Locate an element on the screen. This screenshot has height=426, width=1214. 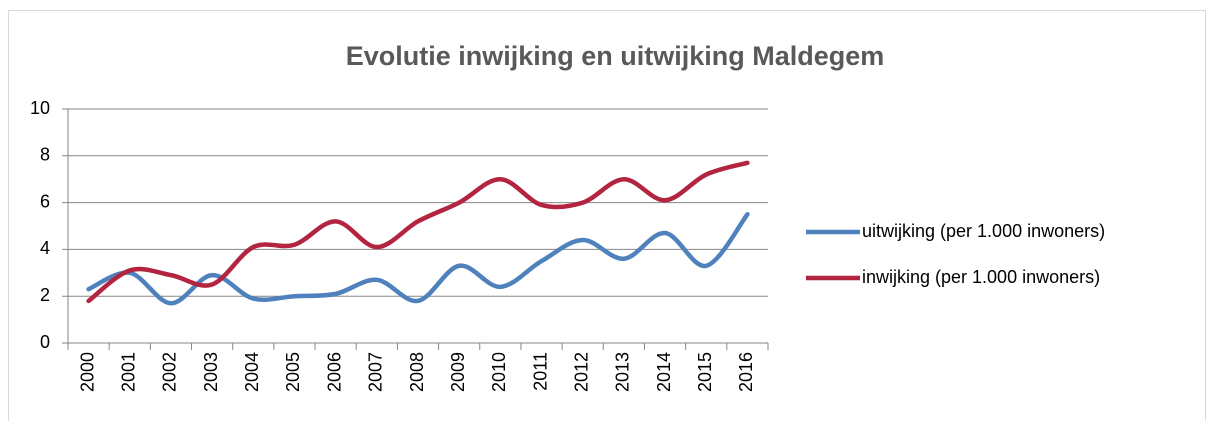
y-tick-label: 10 is located at coordinates (40, 108).